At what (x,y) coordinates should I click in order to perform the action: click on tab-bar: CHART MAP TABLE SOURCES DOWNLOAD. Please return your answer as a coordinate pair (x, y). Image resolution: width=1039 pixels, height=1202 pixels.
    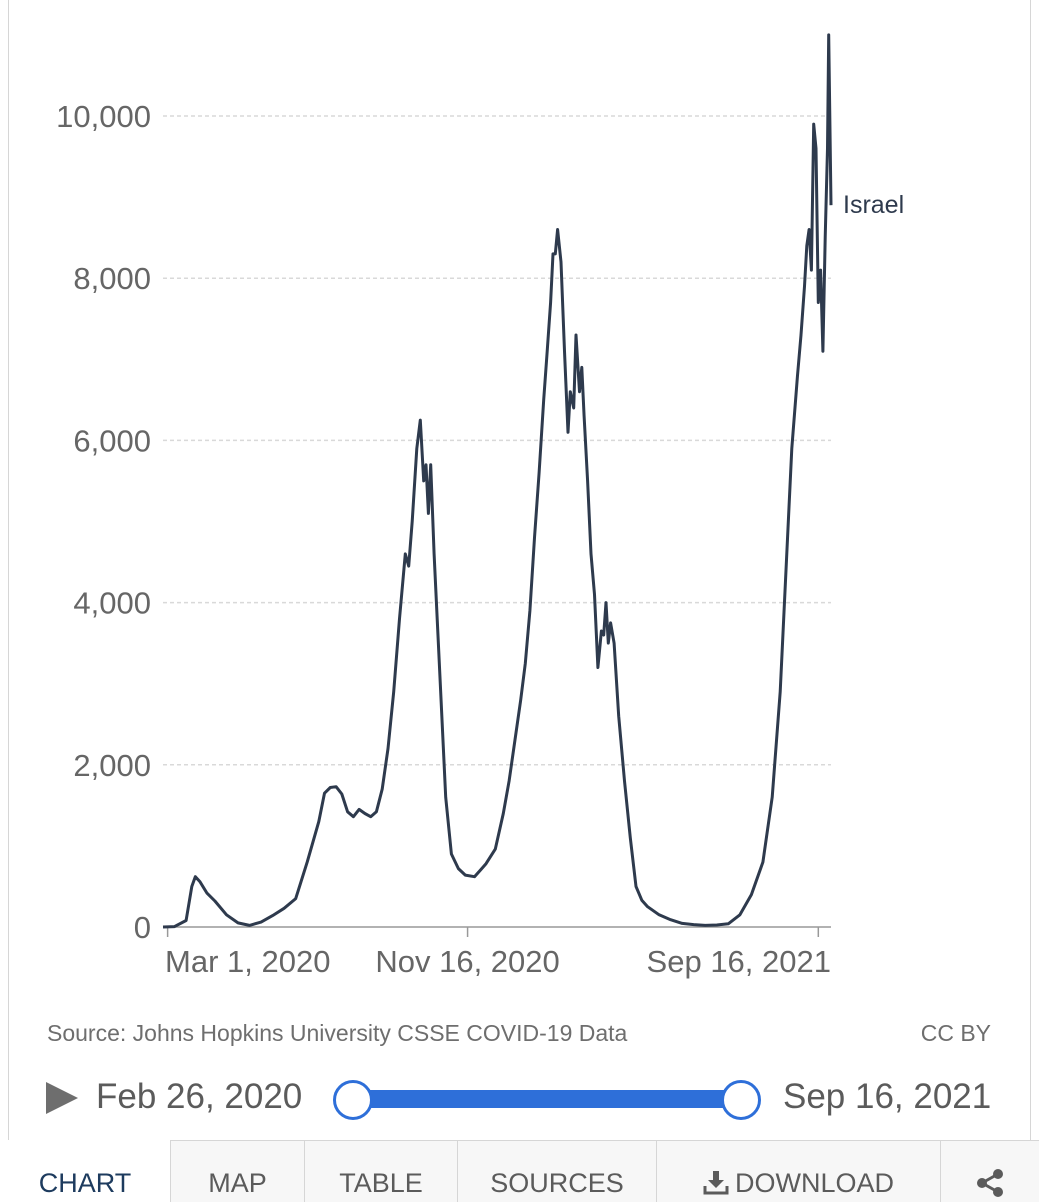
    Looking at the image, I should click on (519, 1171).